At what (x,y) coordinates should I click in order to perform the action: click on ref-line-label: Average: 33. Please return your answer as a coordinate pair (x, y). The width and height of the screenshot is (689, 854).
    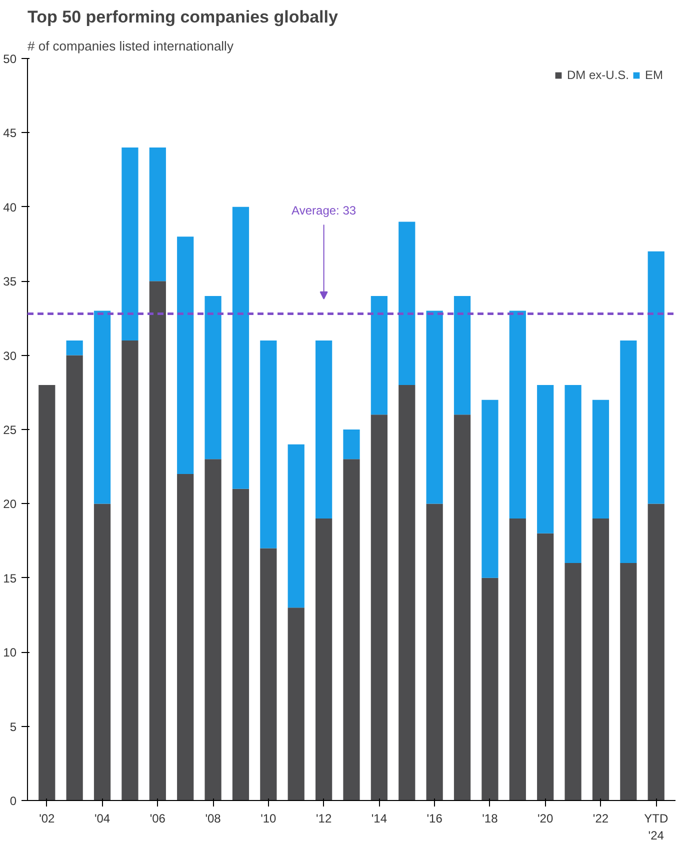
    Looking at the image, I should click on (324, 210).